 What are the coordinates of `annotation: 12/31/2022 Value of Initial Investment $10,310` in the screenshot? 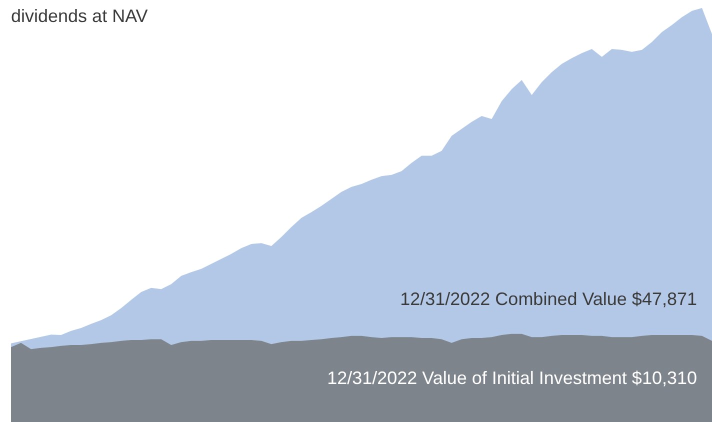 It's located at (512, 378).